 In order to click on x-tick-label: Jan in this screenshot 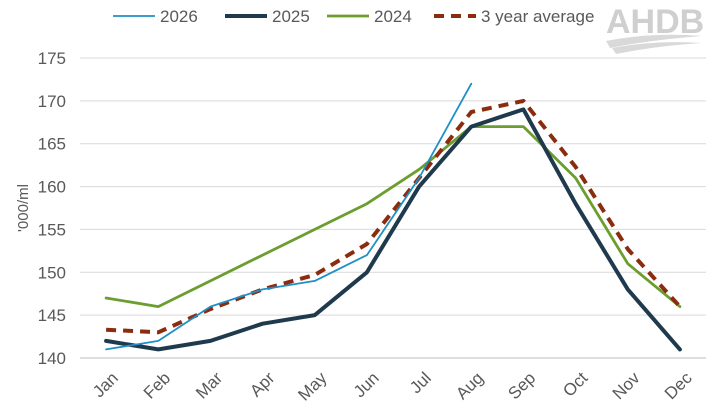, I will do `click(105, 384)`.